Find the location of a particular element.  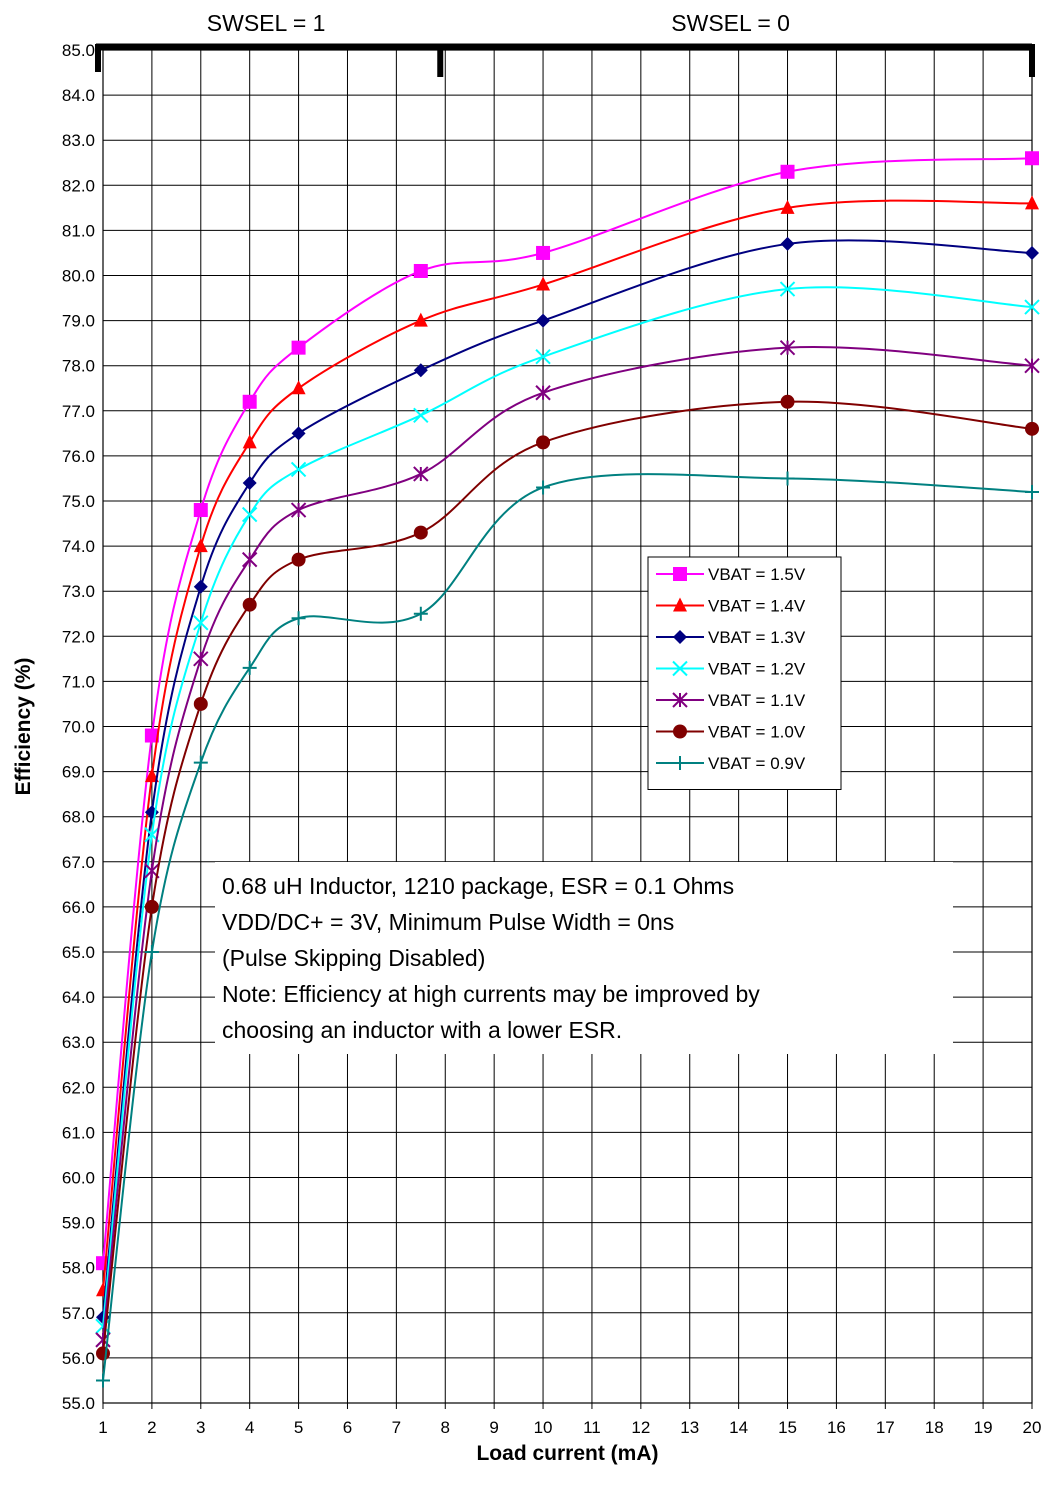

y-tick-label: 73.0 is located at coordinates (78, 591).